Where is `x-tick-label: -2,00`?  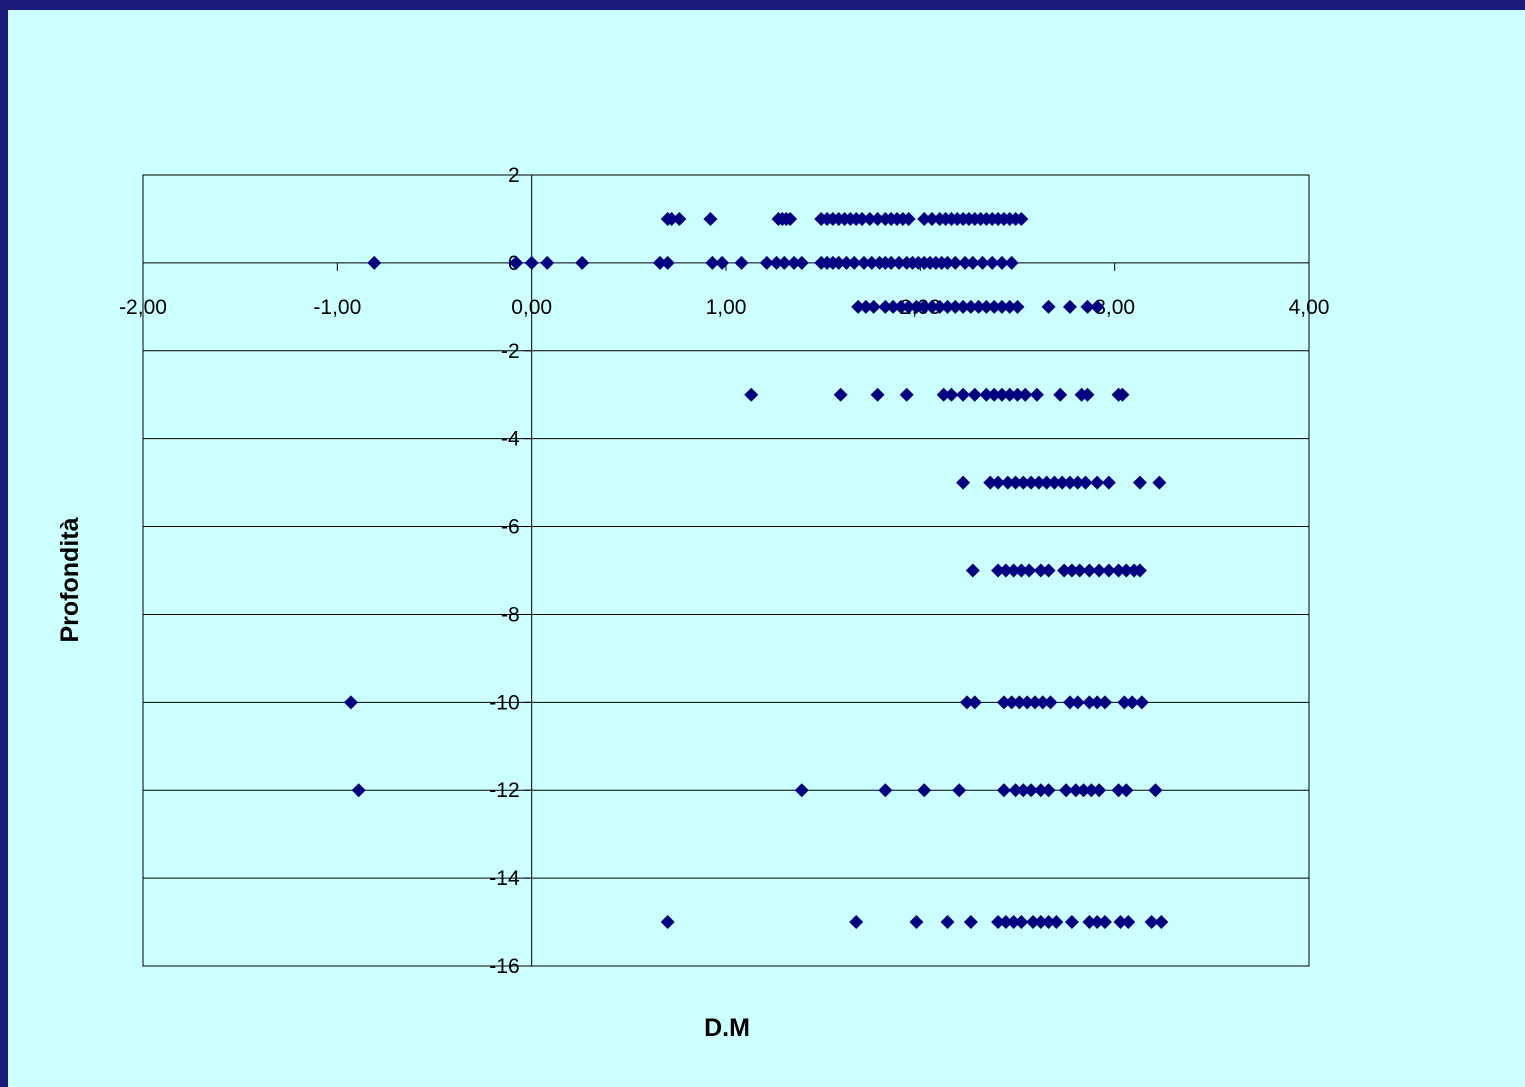
x-tick-label: -2,00 is located at coordinates (143, 307).